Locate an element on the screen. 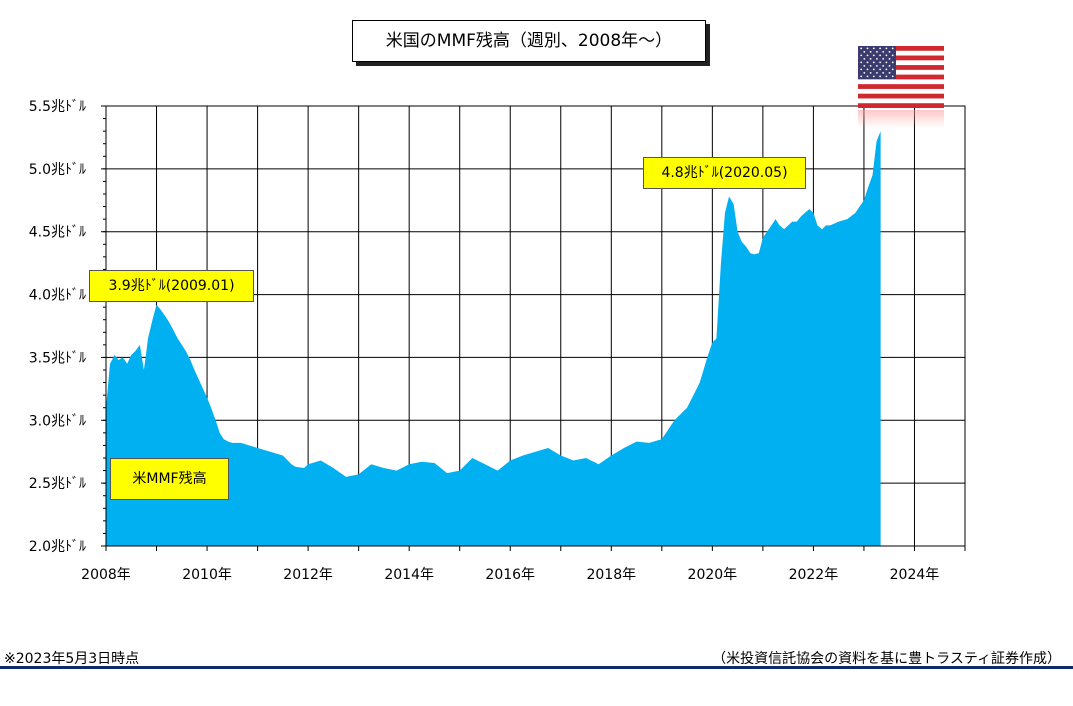 The width and height of the screenshot is (1073, 706). y-tick-label: 4.5兆ﾄﾞﾙ is located at coordinates (57, 233).